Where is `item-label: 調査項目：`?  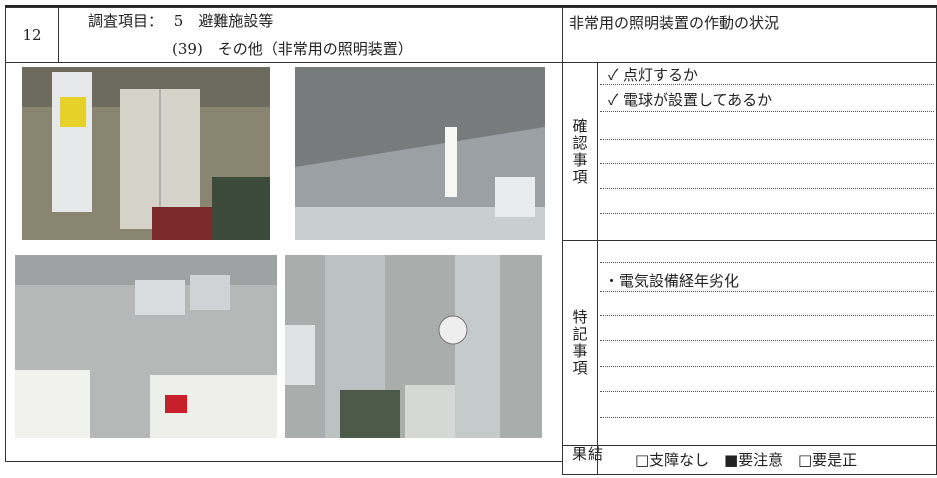 item-label: 調査項目： is located at coordinates (126, 21).